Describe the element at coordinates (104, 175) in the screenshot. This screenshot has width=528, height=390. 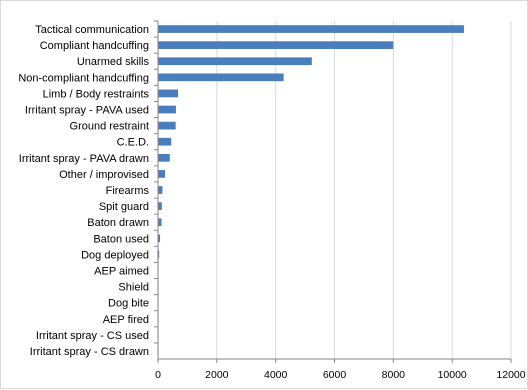
I see `category-label: Other / improvised` at that location.